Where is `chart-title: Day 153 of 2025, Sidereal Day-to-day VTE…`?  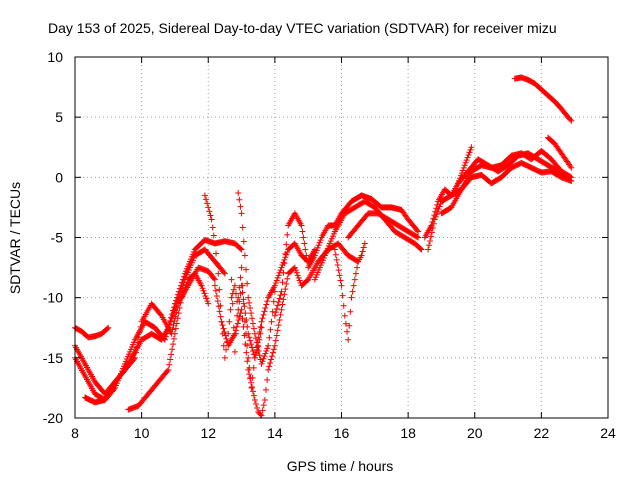 chart-title: Day 153 of 2025, Sidereal Day-to-day VTE… is located at coordinates (302, 28).